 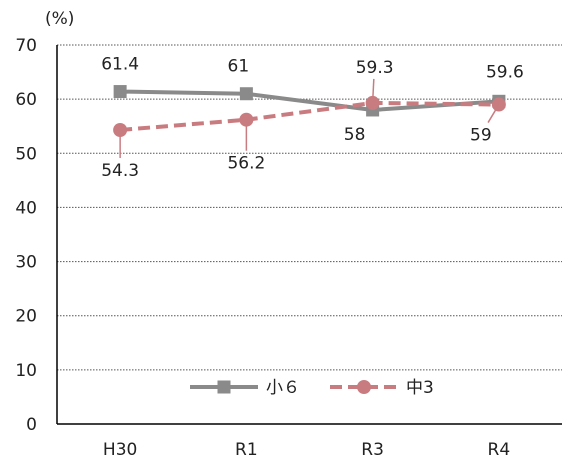 What do you see at coordinates (309, 111) in the screenshot?
I see `series-group` at bounding box center [309, 111].